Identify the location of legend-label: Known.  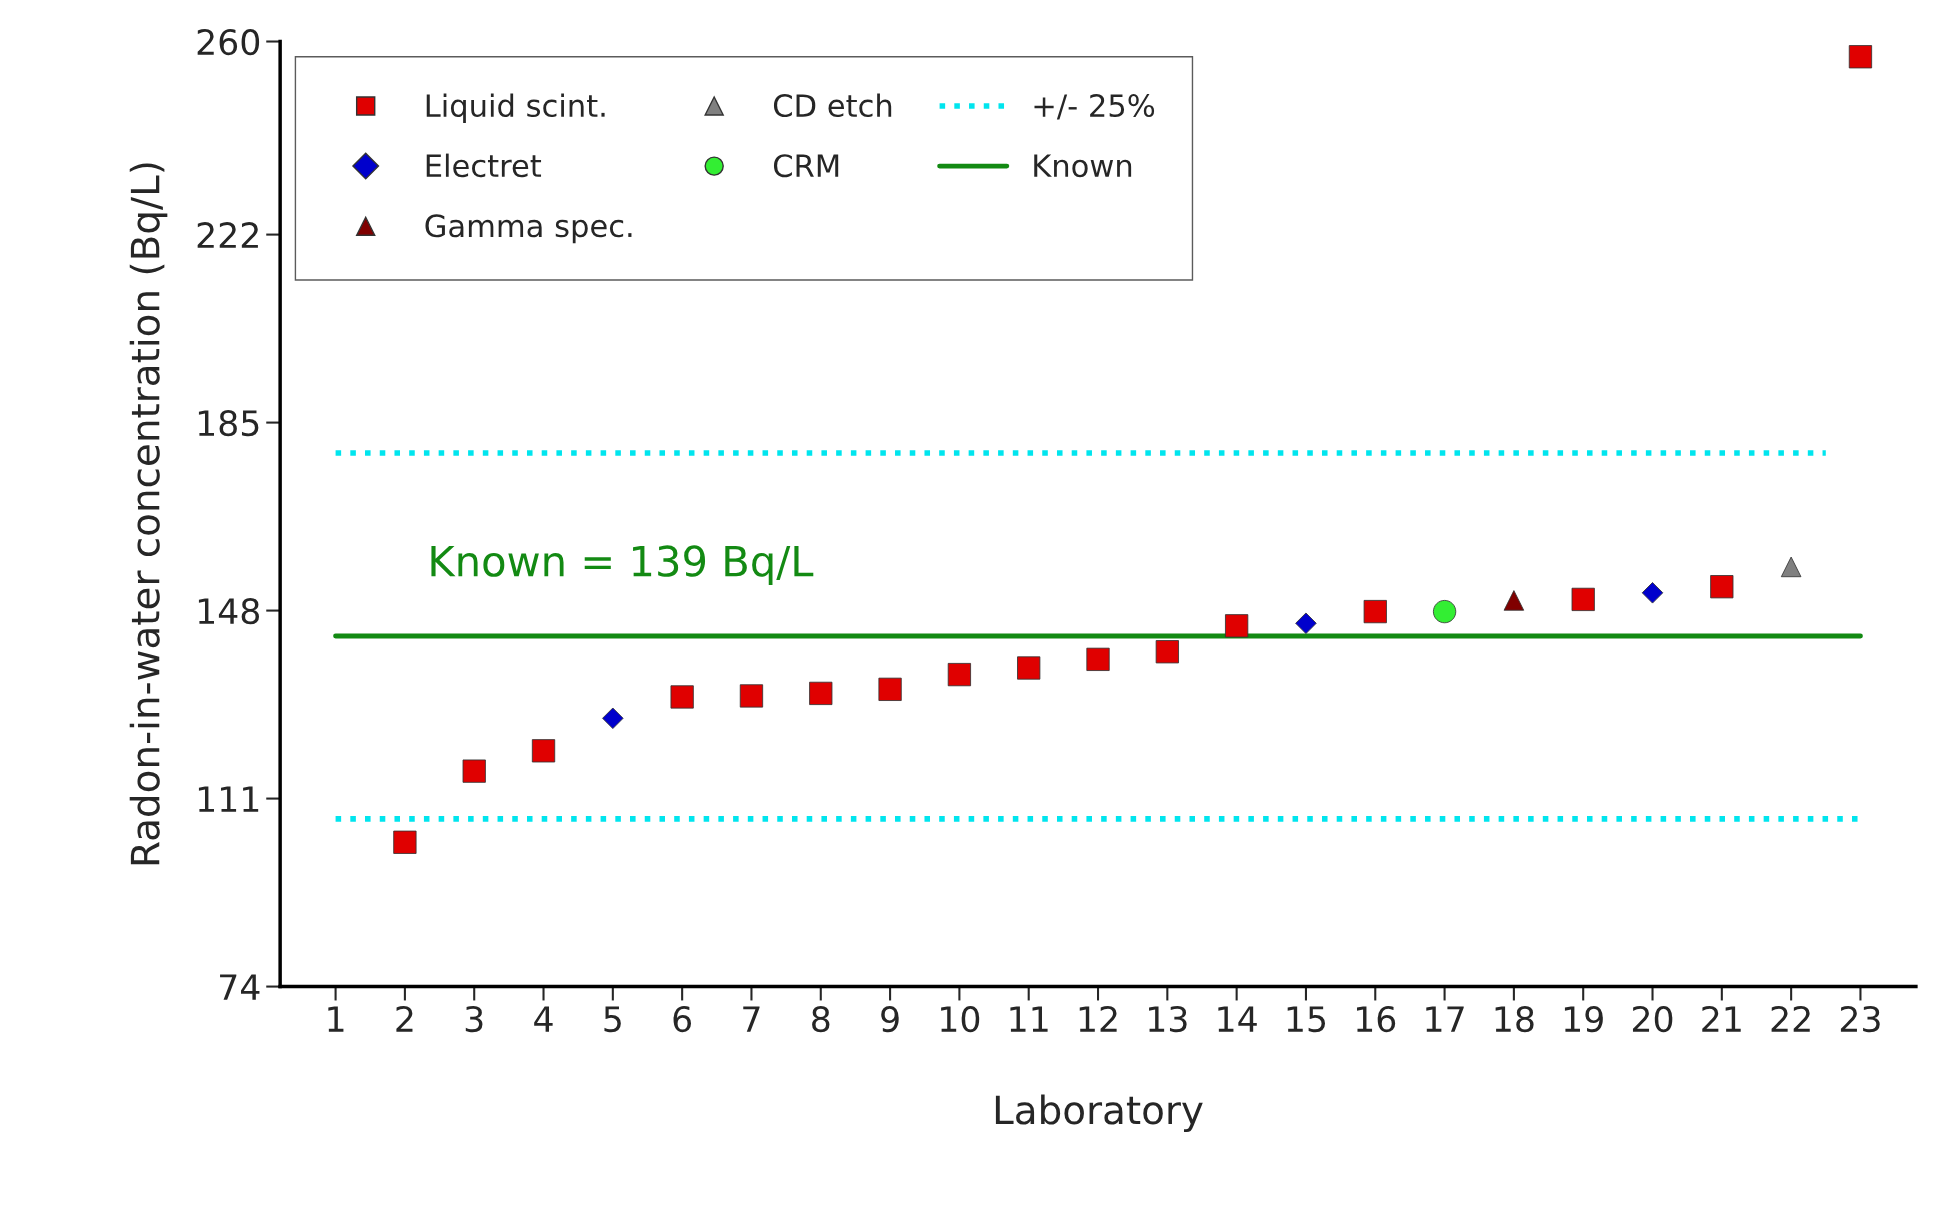
(1083, 166).